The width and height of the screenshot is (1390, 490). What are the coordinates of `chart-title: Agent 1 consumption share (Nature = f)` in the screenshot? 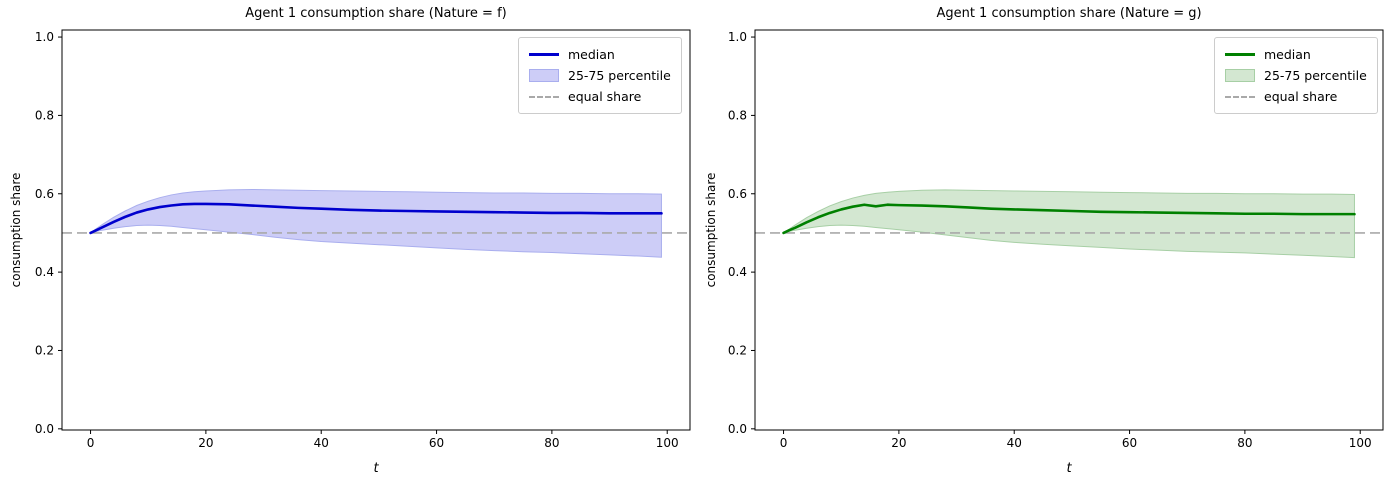 It's located at (376, 13).